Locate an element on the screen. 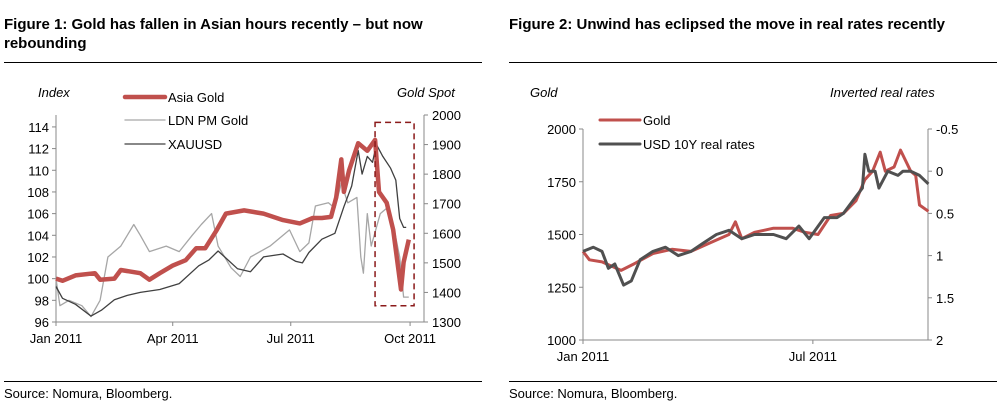  figure-2-rule is located at coordinates (753, 62).